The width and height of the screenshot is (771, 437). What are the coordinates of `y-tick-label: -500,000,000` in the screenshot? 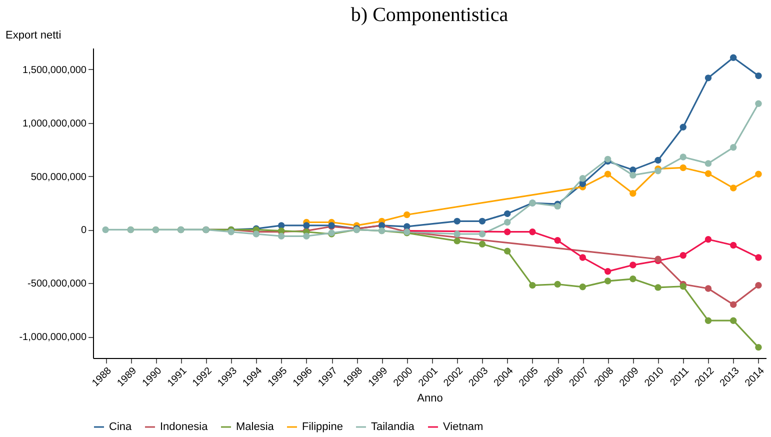 It's located at (57, 284).